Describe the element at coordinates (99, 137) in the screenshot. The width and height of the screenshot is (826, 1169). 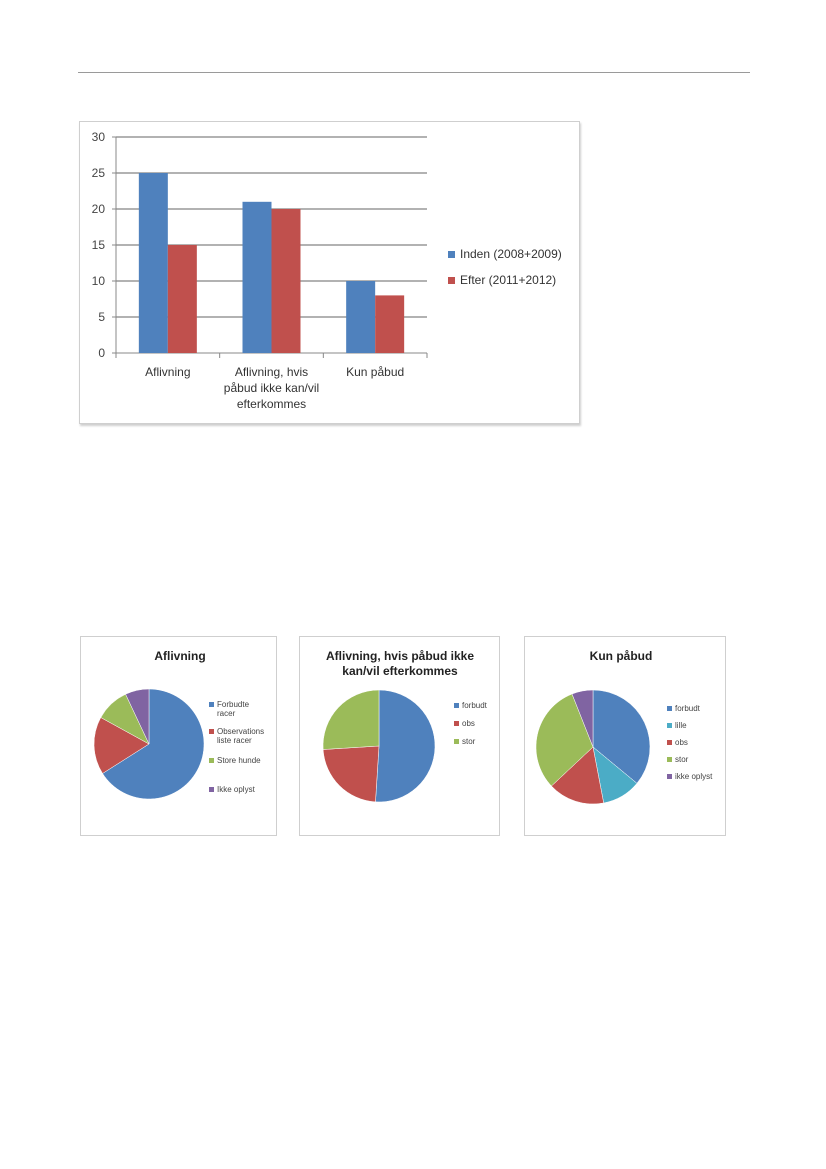
I see `y-tick-label: 30` at that location.